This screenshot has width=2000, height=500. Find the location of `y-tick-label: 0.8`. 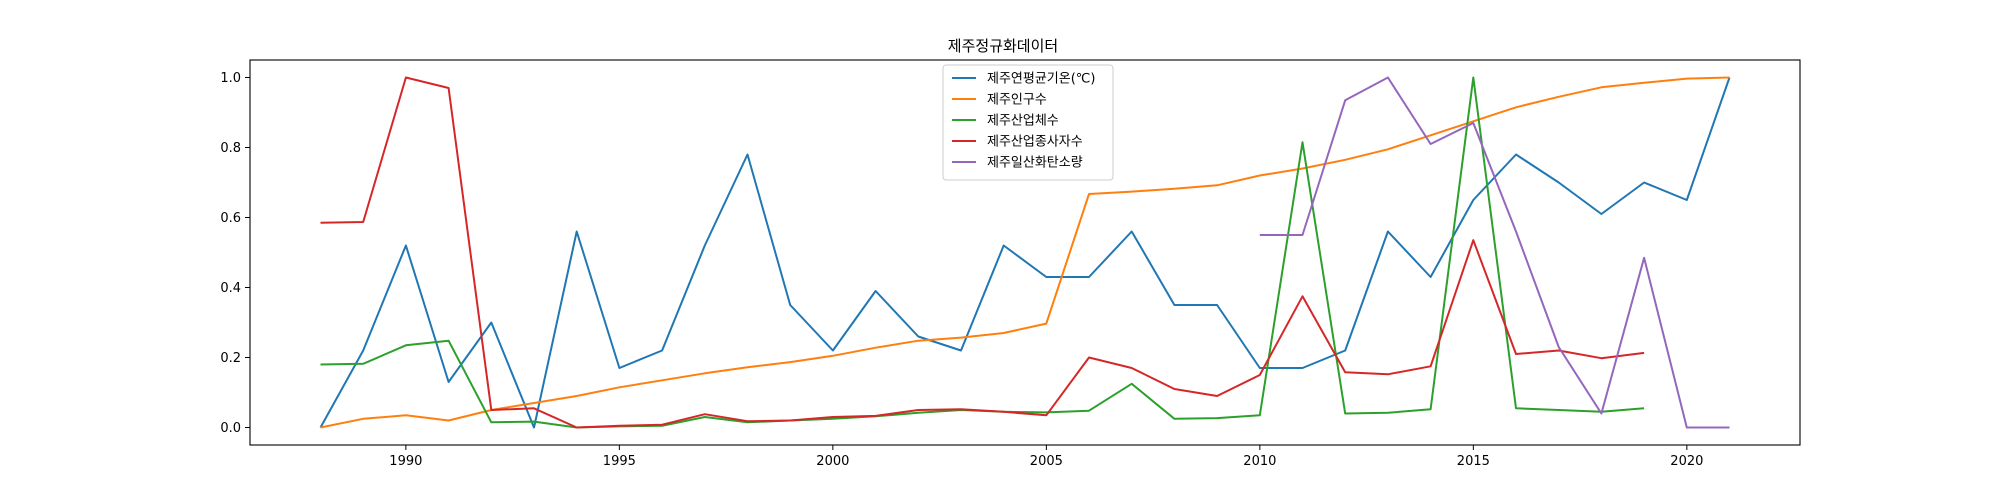

y-tick-label: 0.8 is located at coordinates (230, 148).